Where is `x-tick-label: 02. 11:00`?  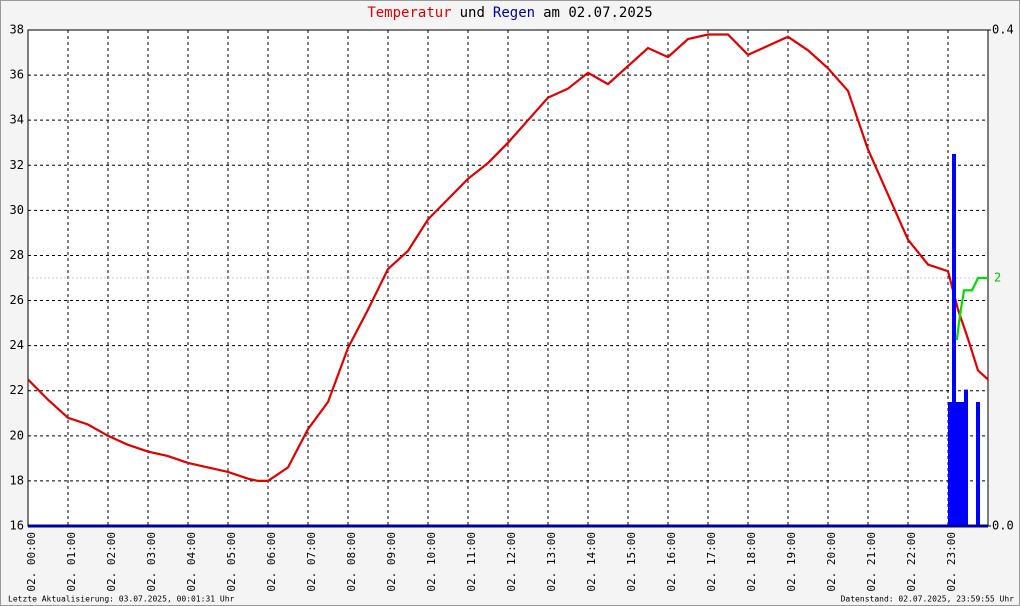 x-tick-label: 02. 11:00 is located at coordinates (471, 562).